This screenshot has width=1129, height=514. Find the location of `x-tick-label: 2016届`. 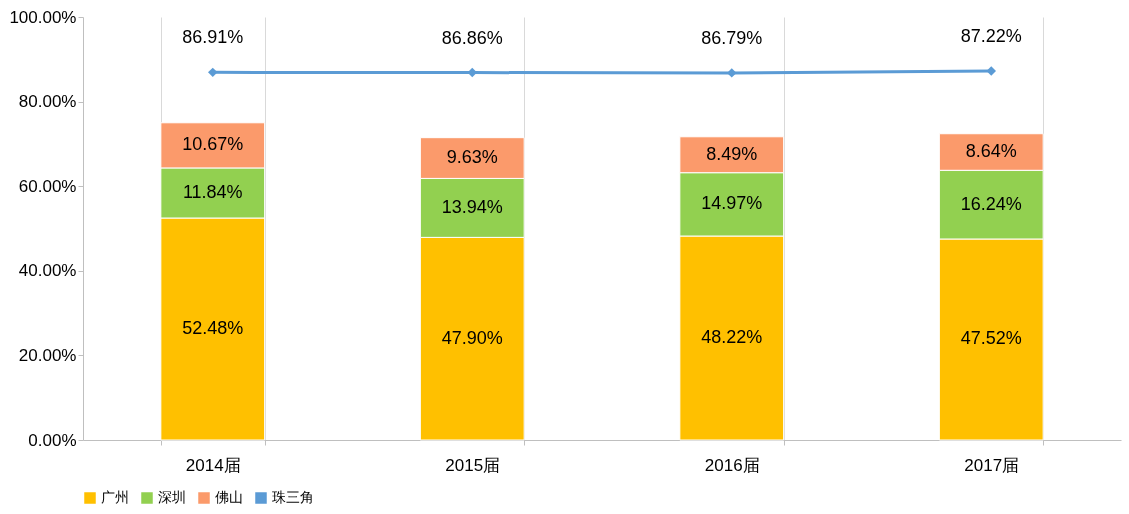

x-tick-label: 2016届 is located at coordinates (732, 465).